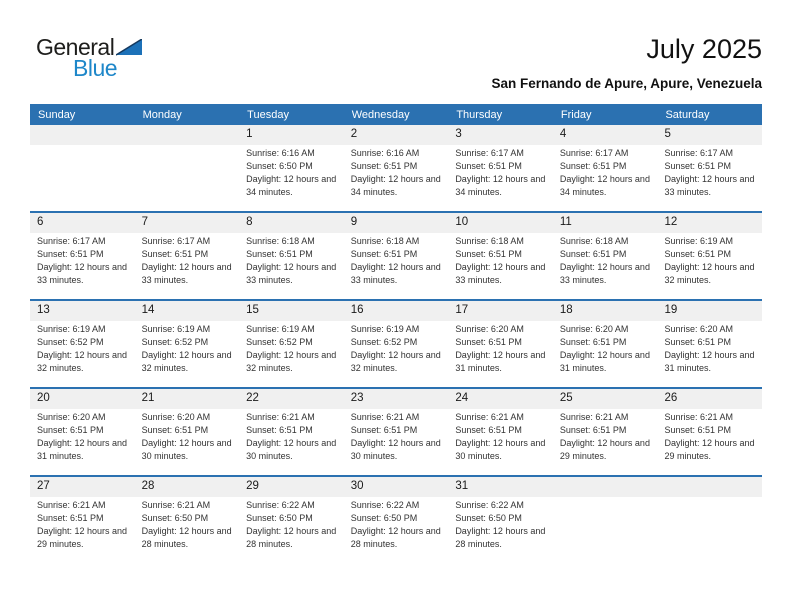 The width and height of the screenshot is (792, 612). What do you see at coordinates (280, 241) in the screenshot?
I see `day-sunrise: Sunrise: 6:18 AM` at bounding box center [280, 241].